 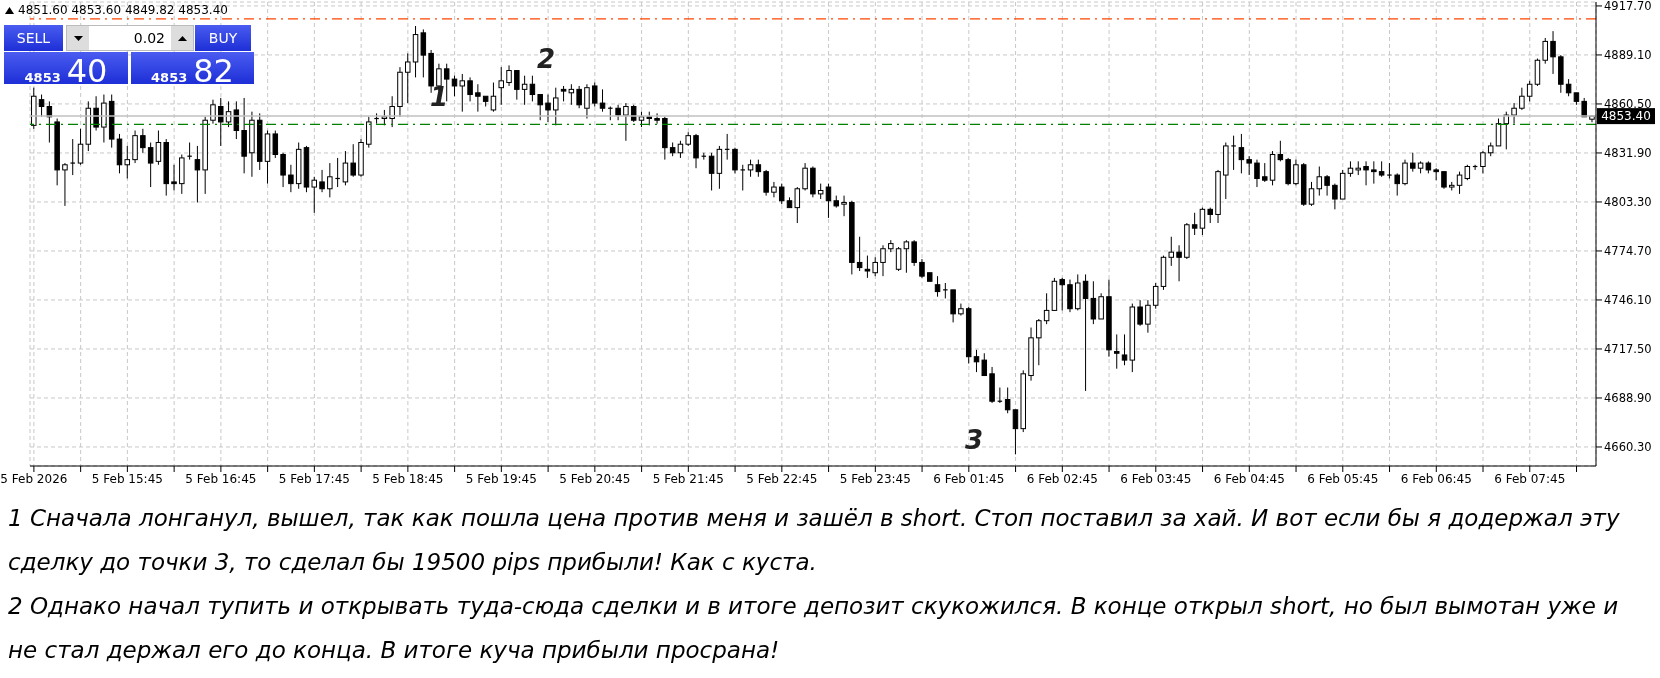 What do you see at coordinates (130, 38) in the screenshot?
I see `number-spinner: 0.02` at bounding box center [130, 38].